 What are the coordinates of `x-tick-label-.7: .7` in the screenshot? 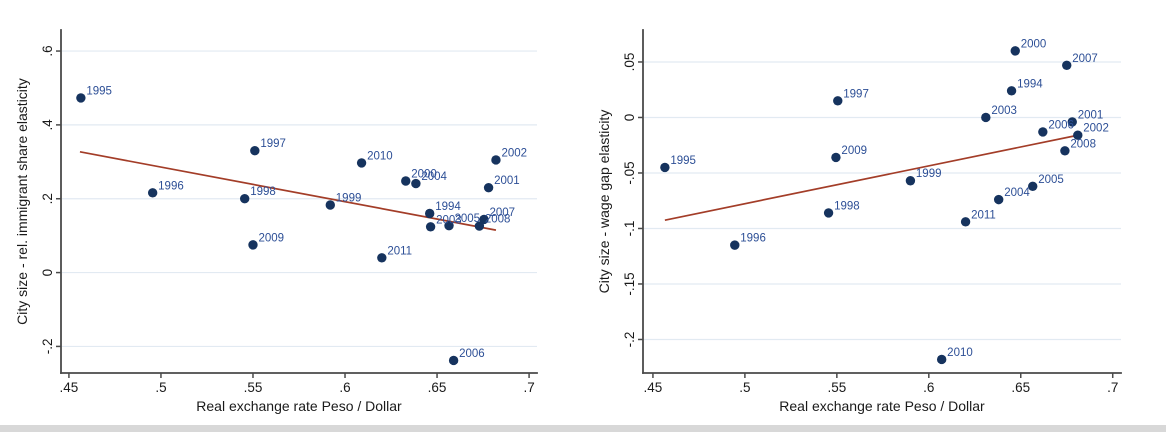 It's located at (528, 387).